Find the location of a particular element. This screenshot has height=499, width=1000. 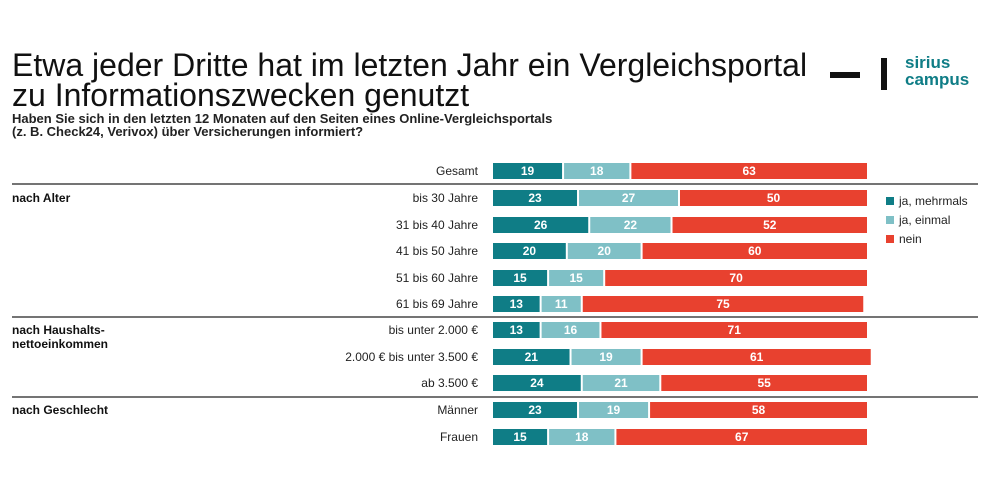

data-label: 26 is located at coordinates (541, 225).